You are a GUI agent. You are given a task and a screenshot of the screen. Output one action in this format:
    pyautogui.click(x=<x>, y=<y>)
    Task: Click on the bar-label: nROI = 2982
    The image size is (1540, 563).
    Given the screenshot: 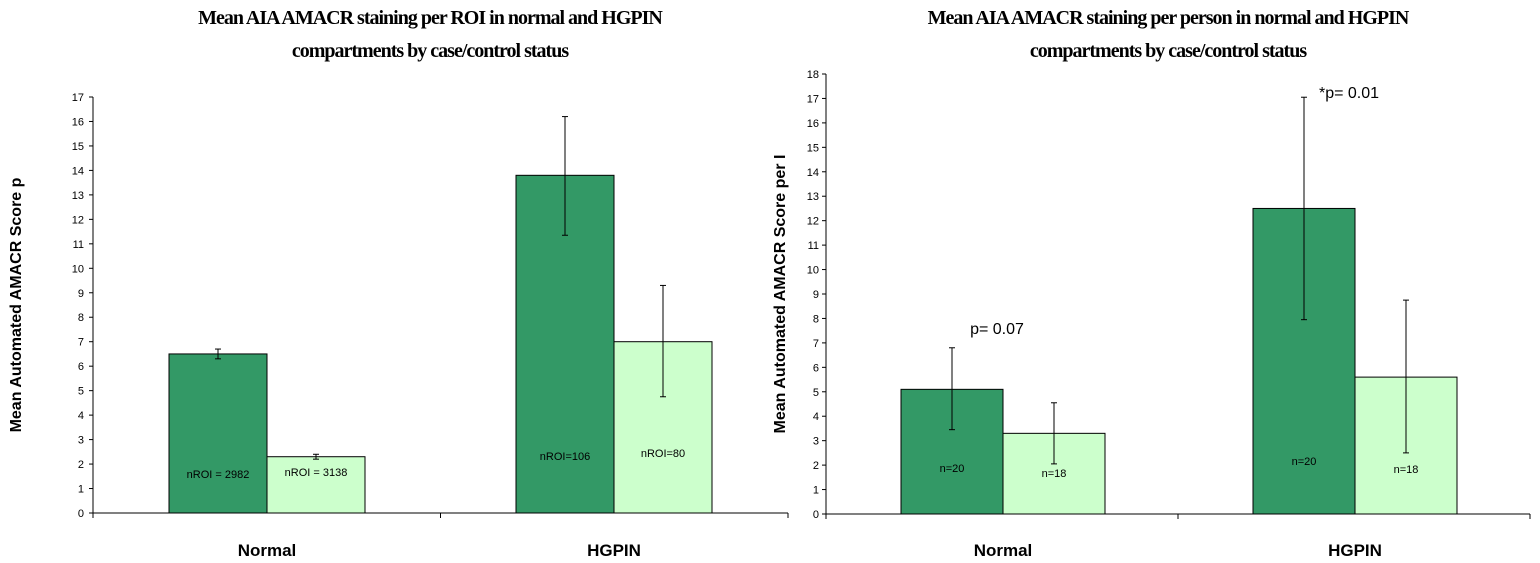 What is the action you would take?
    pyautogui.click(x=218, y=475)
    